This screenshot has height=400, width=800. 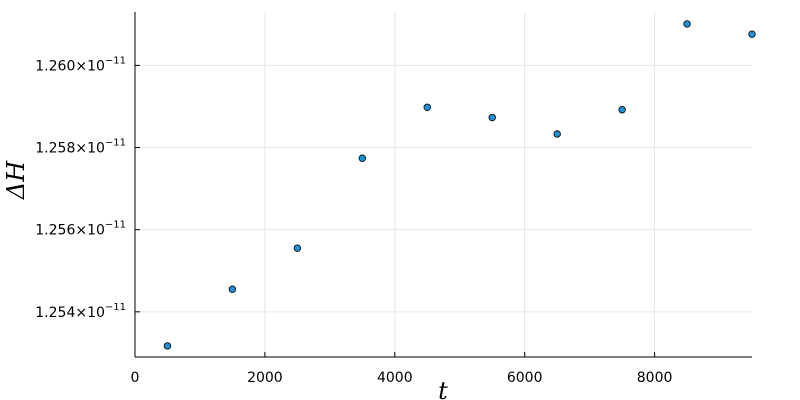 What do you see at coordinates (80, 229) in the screenshot?
I see `y-tick-label: 1.256×10⁻¹¹` at bounding box center [80, 229].